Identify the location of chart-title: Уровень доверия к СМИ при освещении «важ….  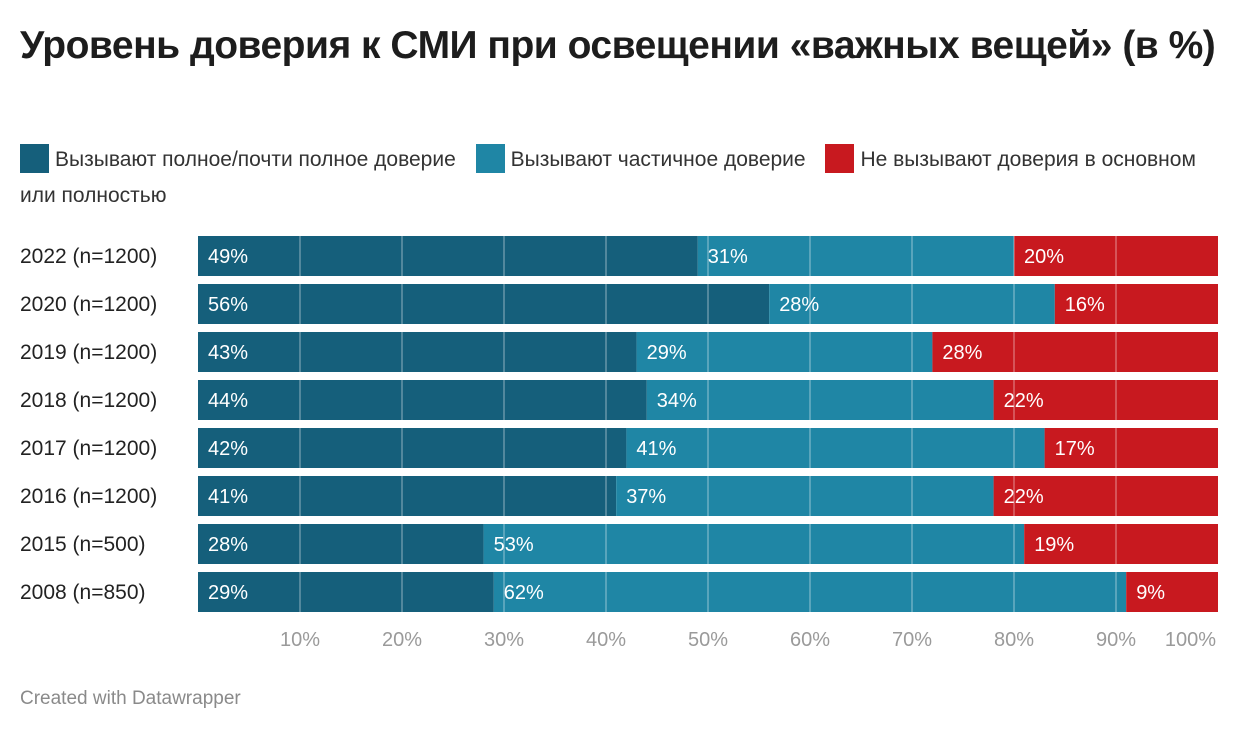
(618, 45).